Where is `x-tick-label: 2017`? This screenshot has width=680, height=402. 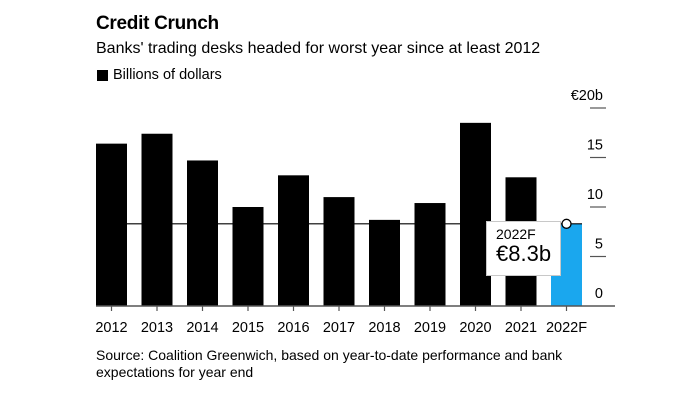 x-tick-label: 2017 is located at coordinates (339, 328).